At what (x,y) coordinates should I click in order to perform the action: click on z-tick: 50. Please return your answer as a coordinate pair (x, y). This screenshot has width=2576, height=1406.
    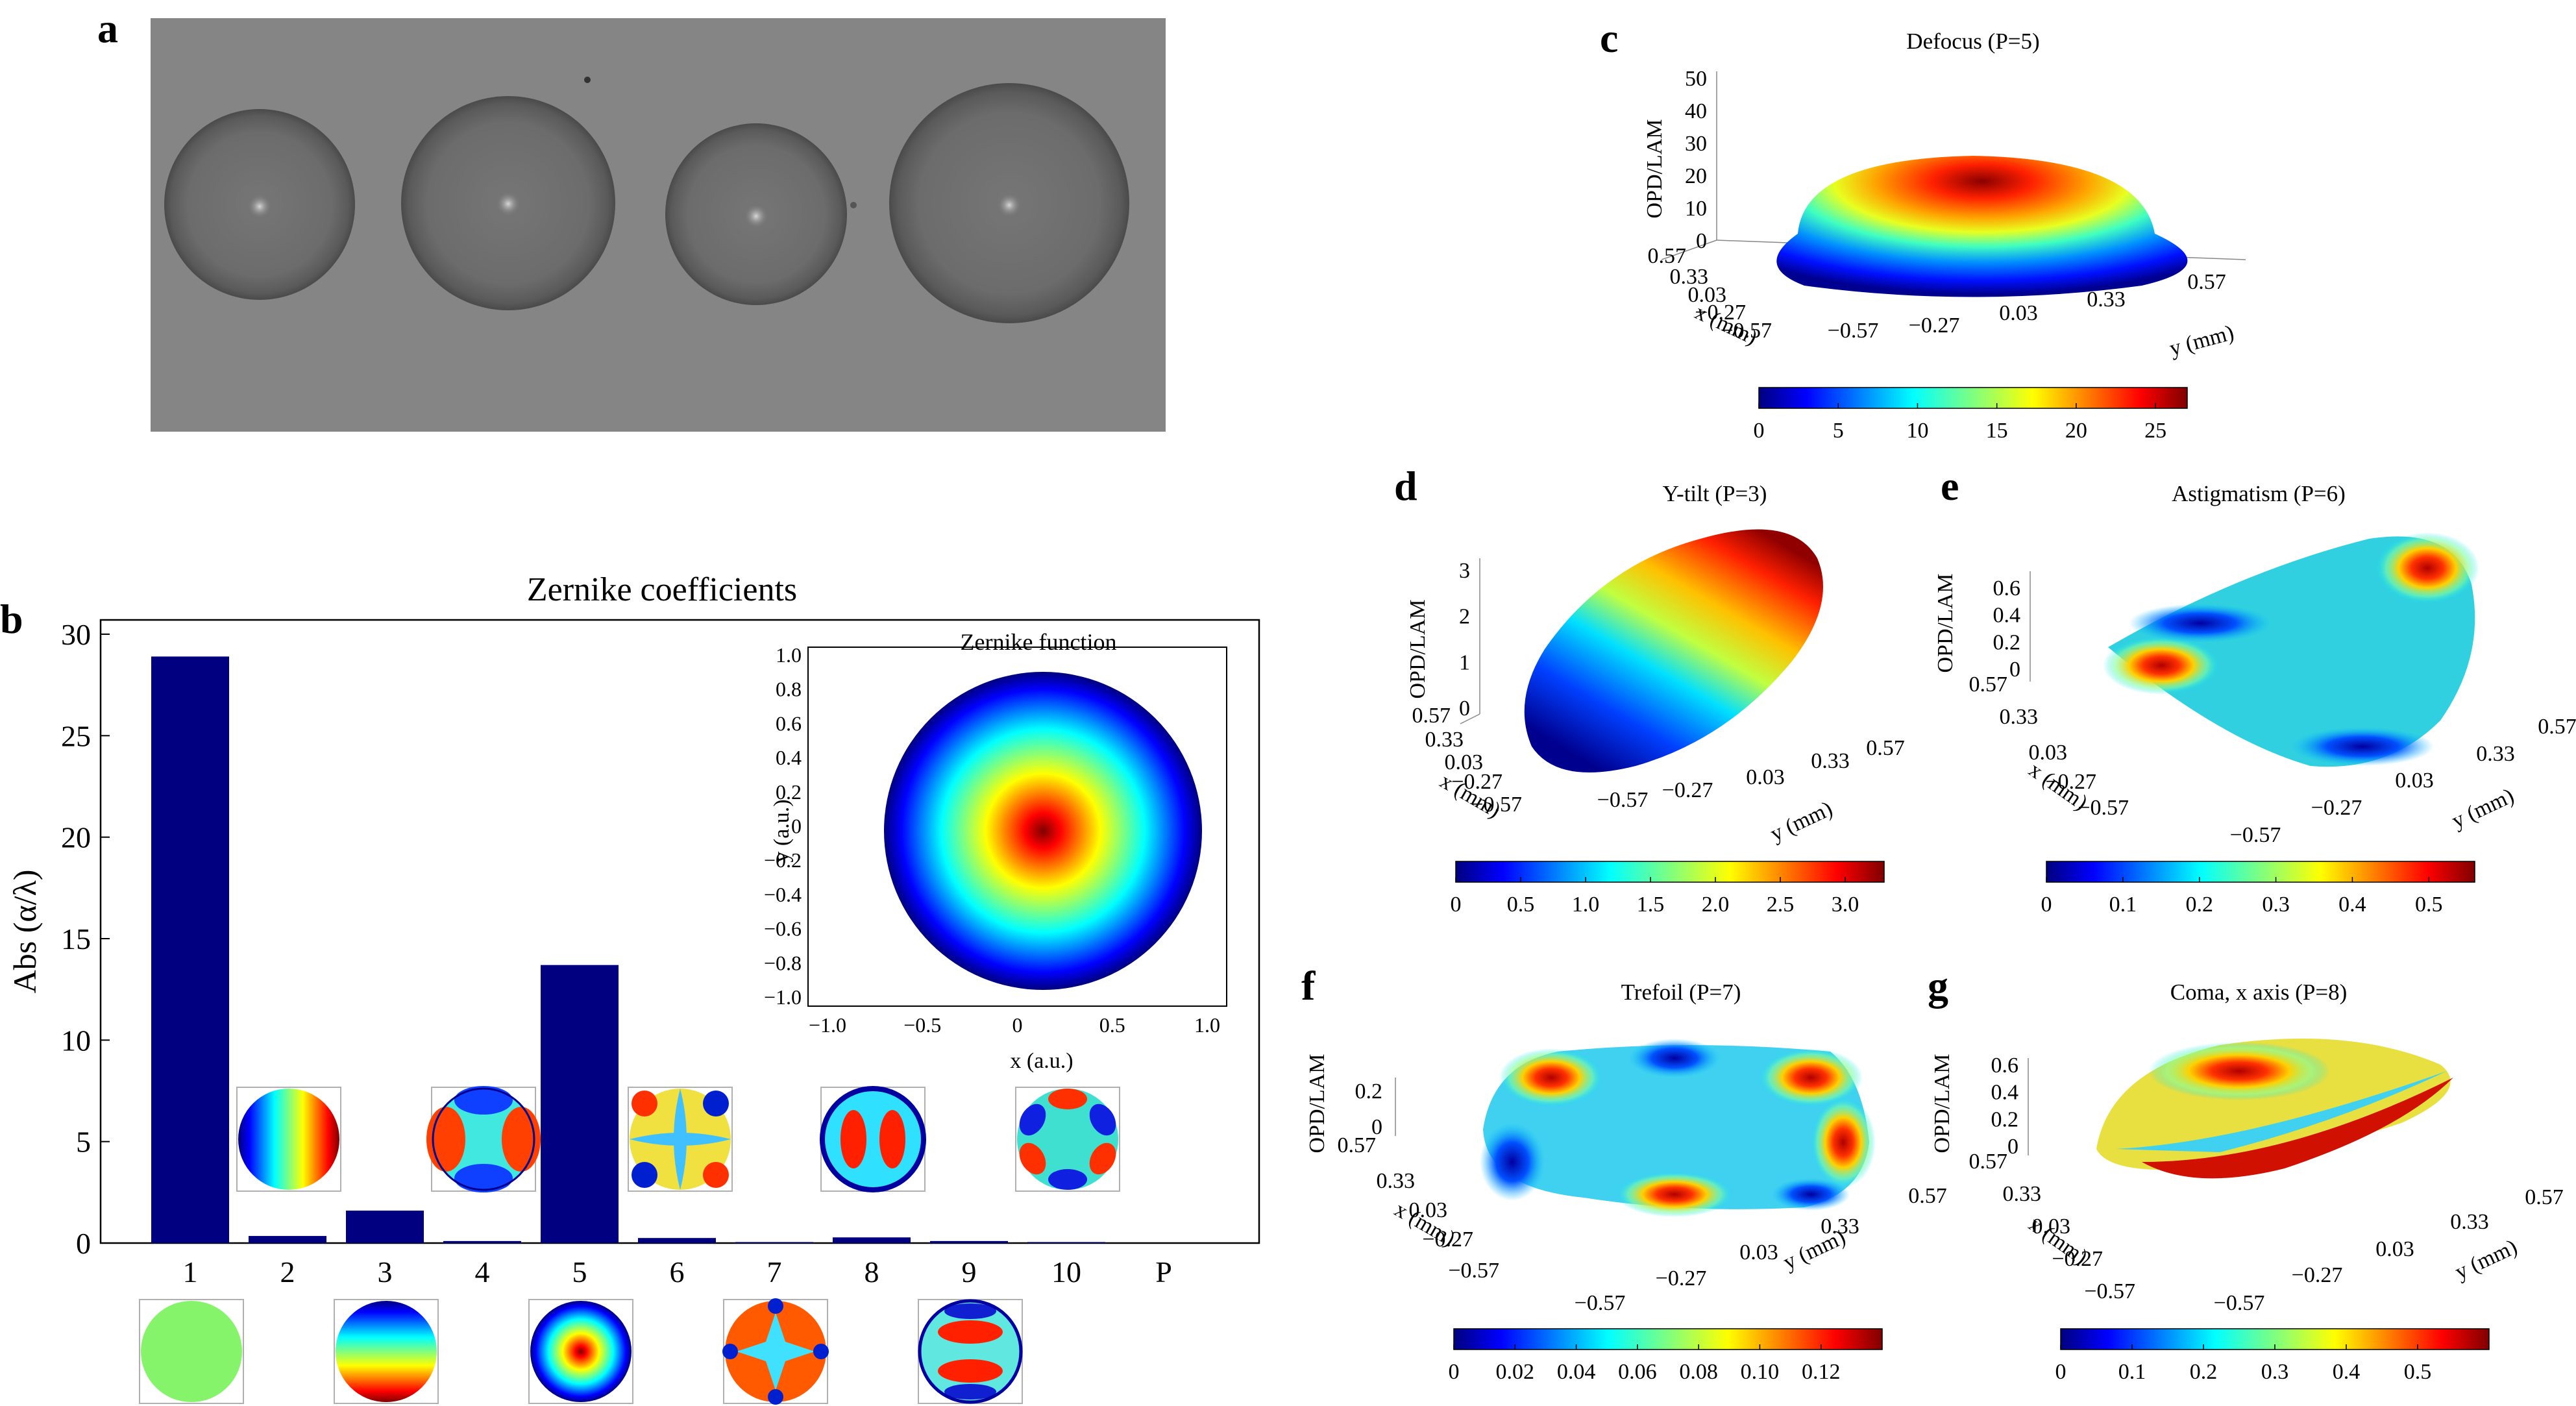
    Looking at the image, I should click on (1696, 79).